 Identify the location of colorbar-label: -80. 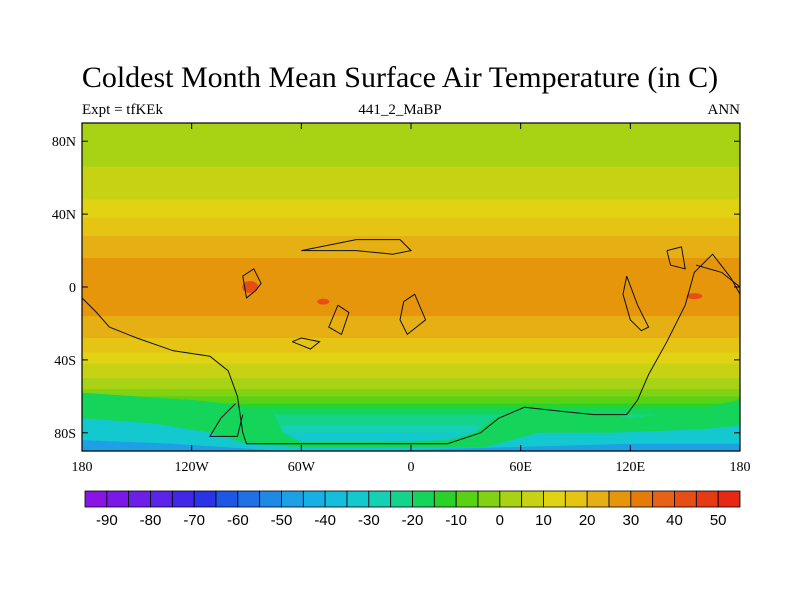
(151, 520).